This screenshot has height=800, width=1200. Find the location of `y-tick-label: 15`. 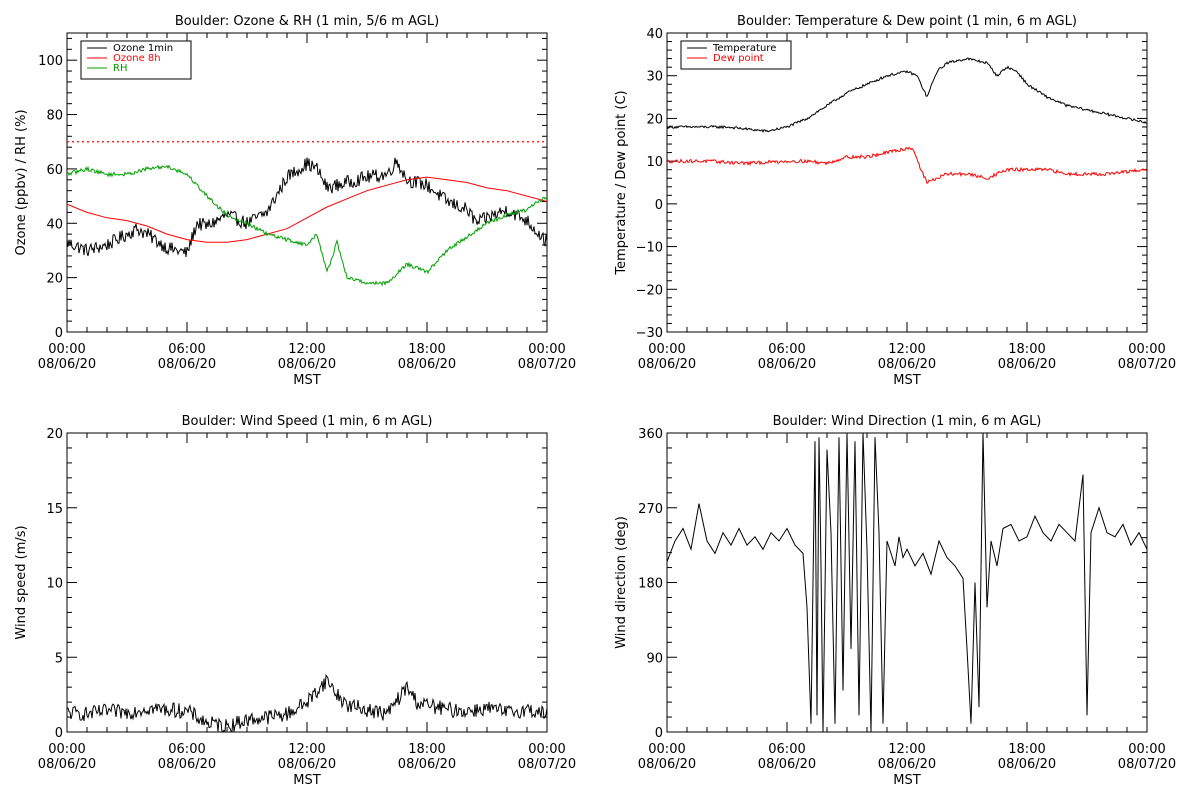

y-tick-label: 15 is located at coordinates (54, 509).